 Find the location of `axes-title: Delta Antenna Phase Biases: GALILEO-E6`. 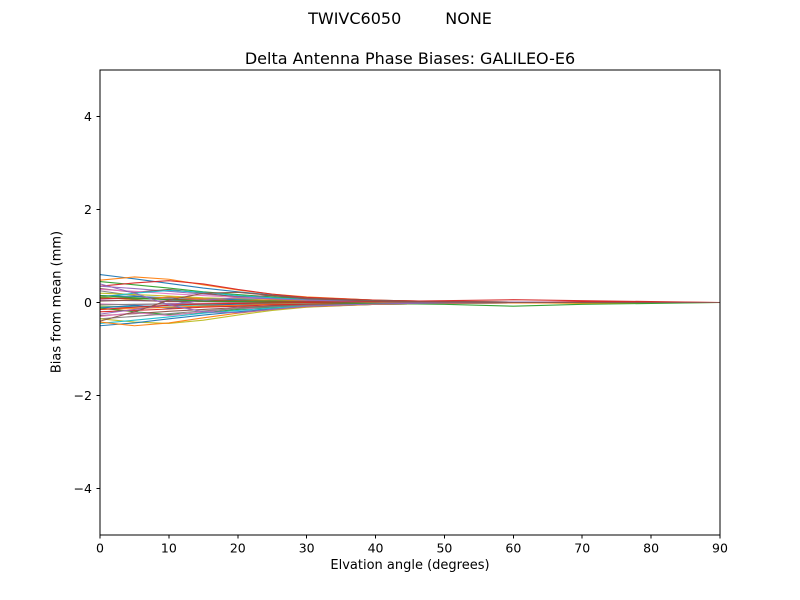

axes-title: Delta Antenna Phase Biases: GALILEO-E6 is located at coordinates (410, 58).